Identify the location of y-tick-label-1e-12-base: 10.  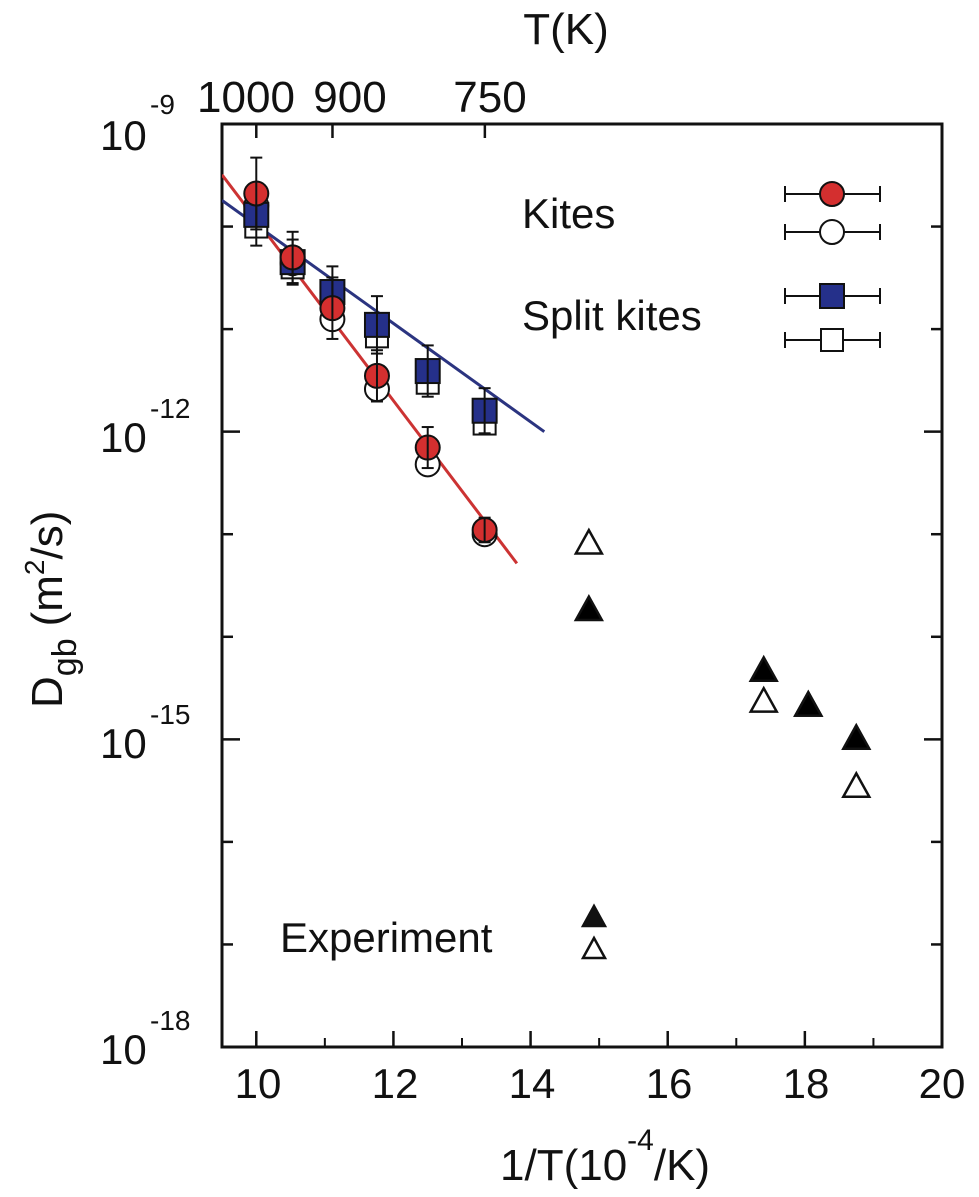
(123, 437).